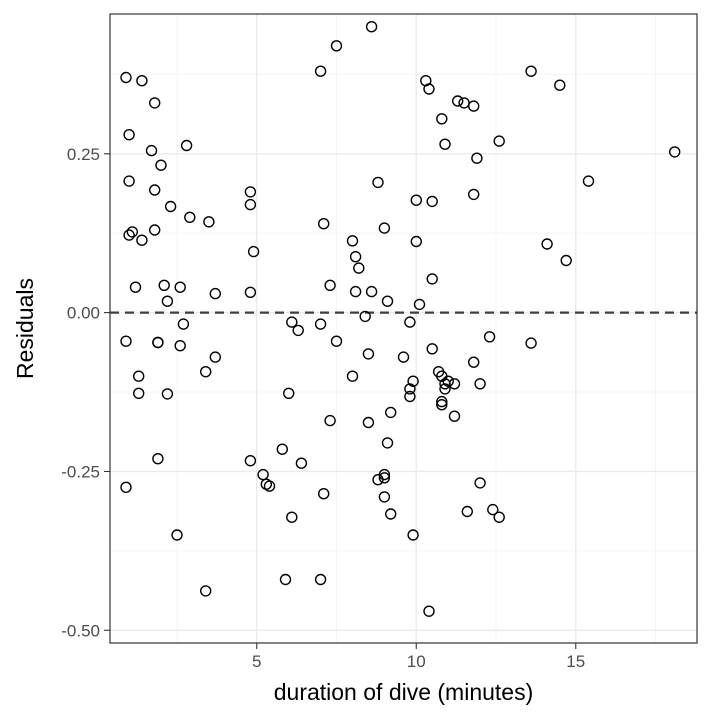 The height and width of the screenshot is (720, 720). What do you see at coordinates (80, 471) in the screenshot?
I see `y-tick-label: -0.25` at bounding box center [80, 471].